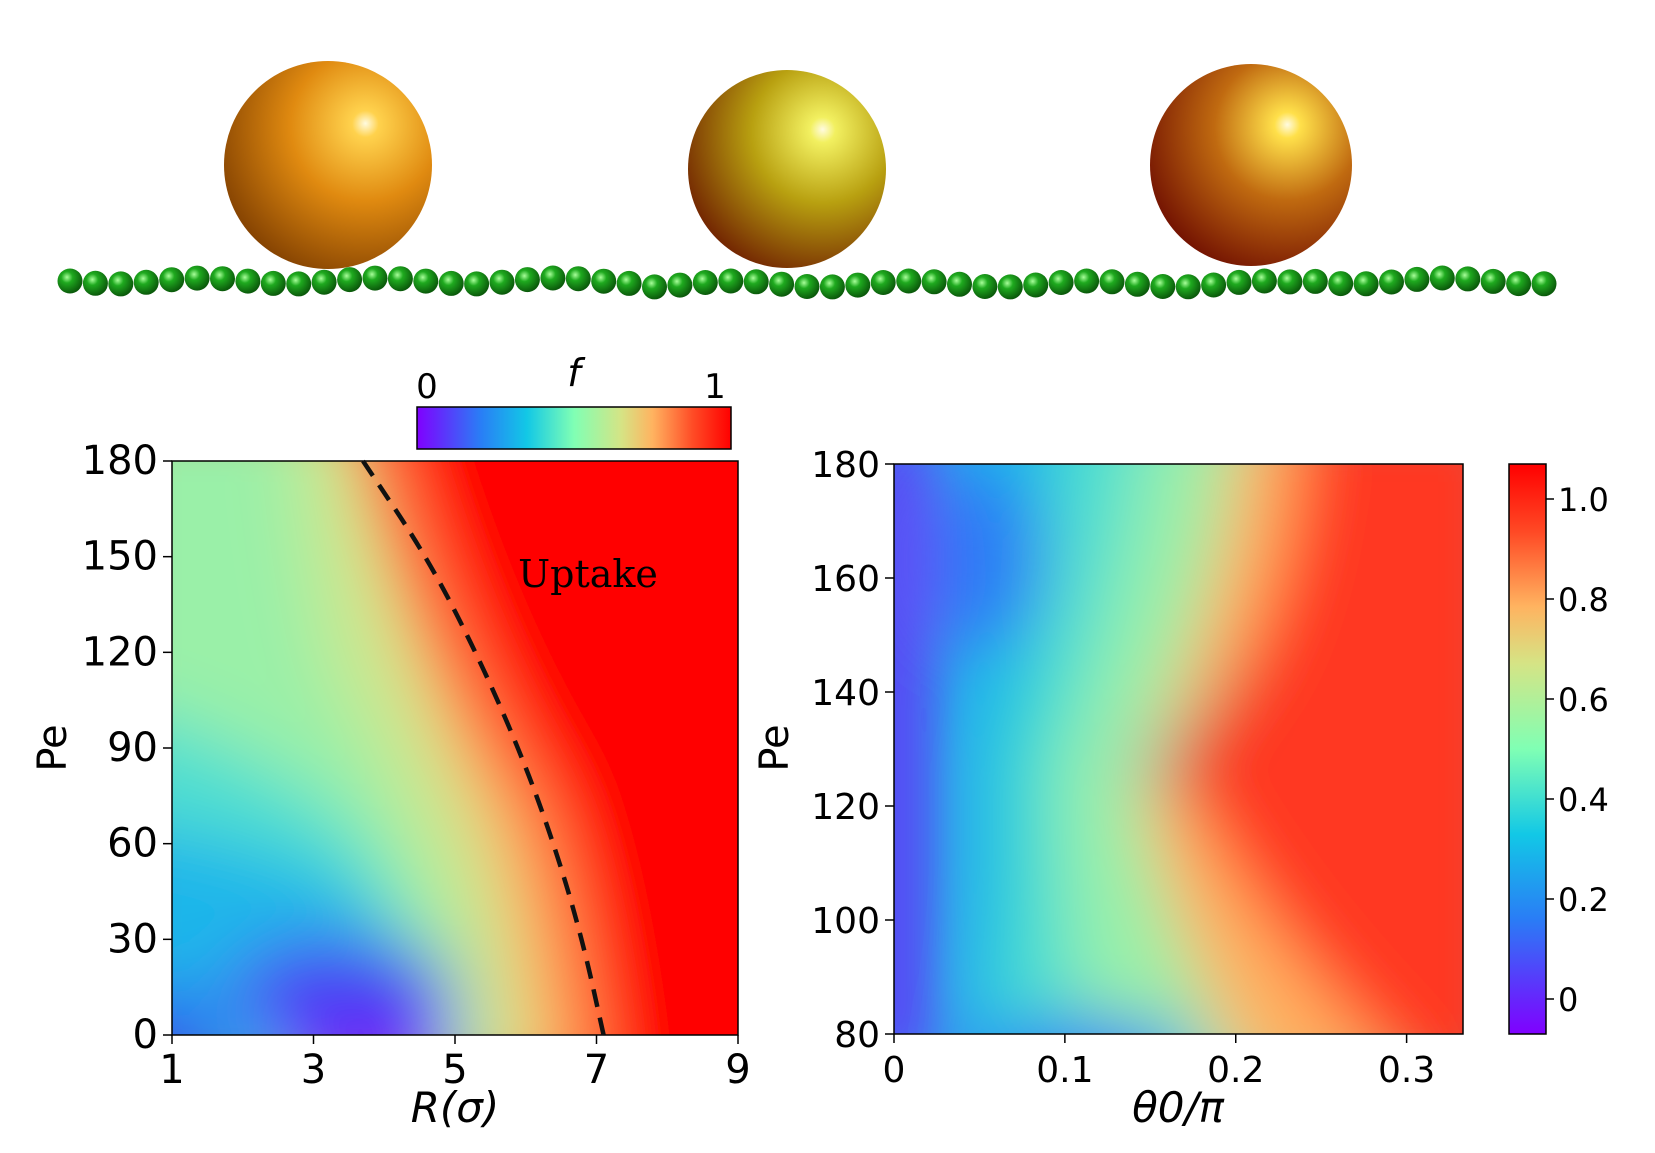 The height and width of the screenshot is (1153, 1655). Describe the element at coordinates (1558, 749) in the screenshot. I see `right-colorbar: 0 0.2 0.4 0.6 0.8 1.0` at that location.